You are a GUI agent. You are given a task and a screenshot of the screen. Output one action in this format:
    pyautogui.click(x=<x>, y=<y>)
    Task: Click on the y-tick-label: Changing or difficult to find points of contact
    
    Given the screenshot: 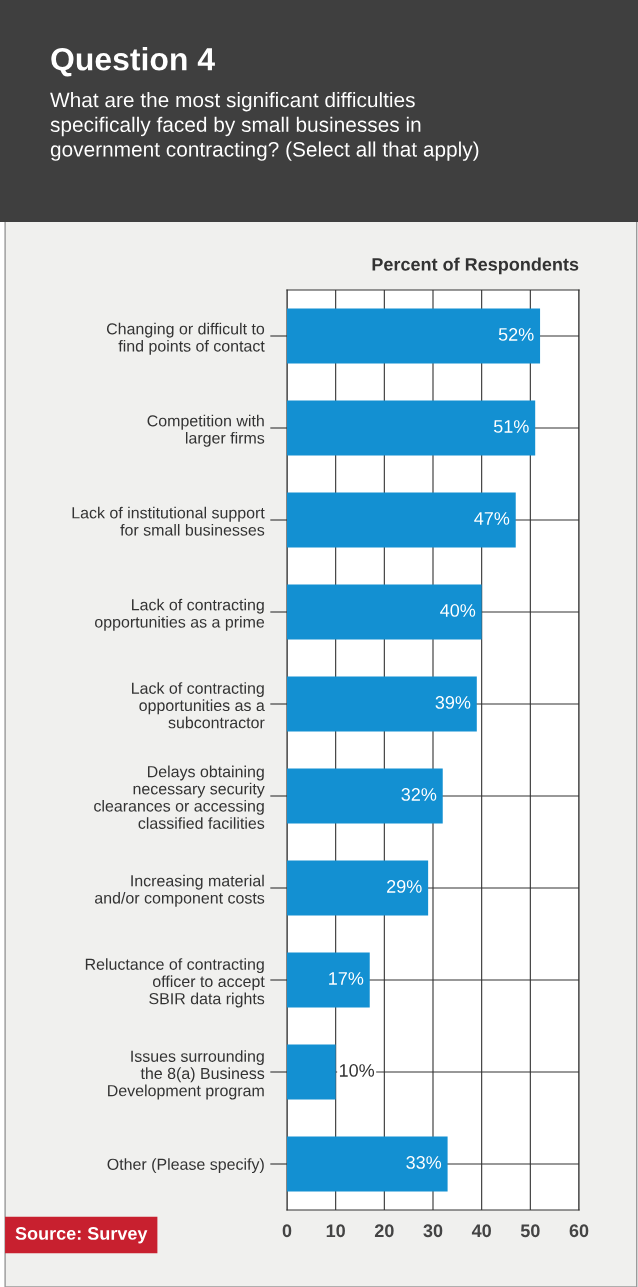 What is the action you would take?
    pyautogui.click(x=185, y=338)
    